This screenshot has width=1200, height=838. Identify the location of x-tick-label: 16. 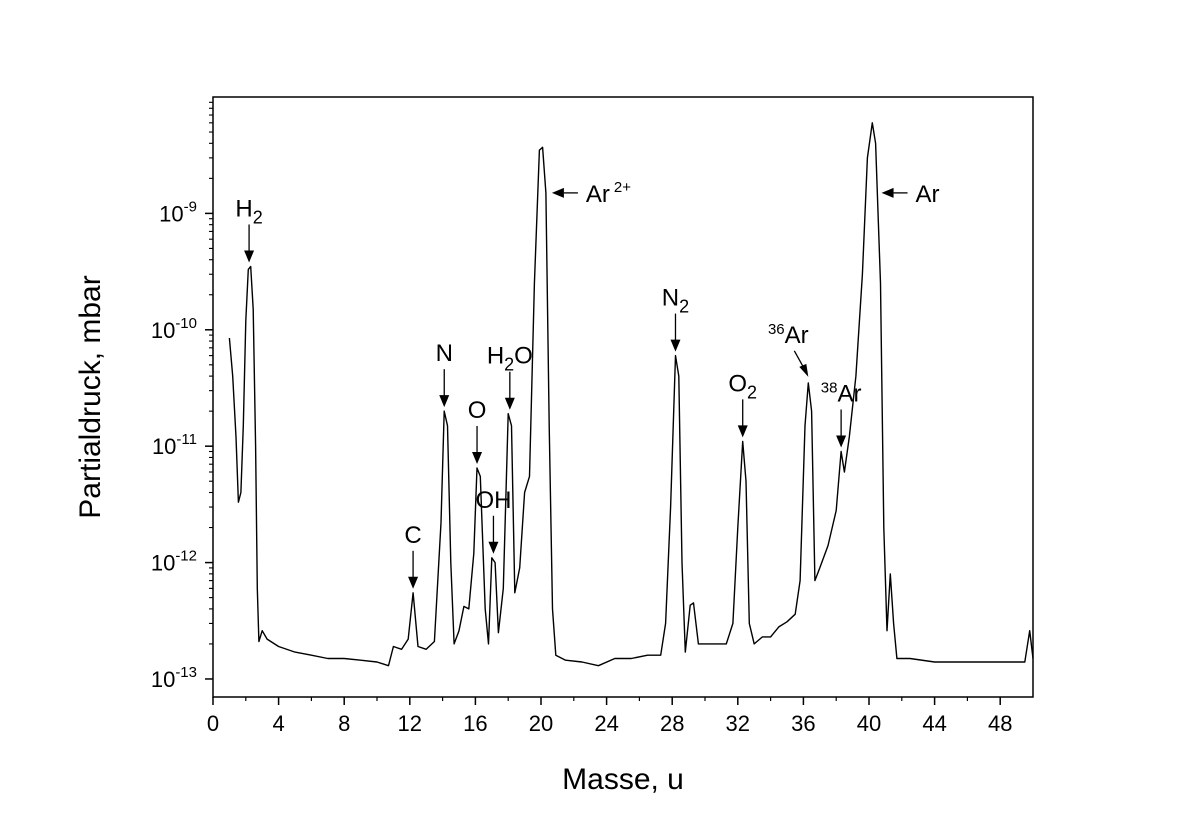
(475, 723).